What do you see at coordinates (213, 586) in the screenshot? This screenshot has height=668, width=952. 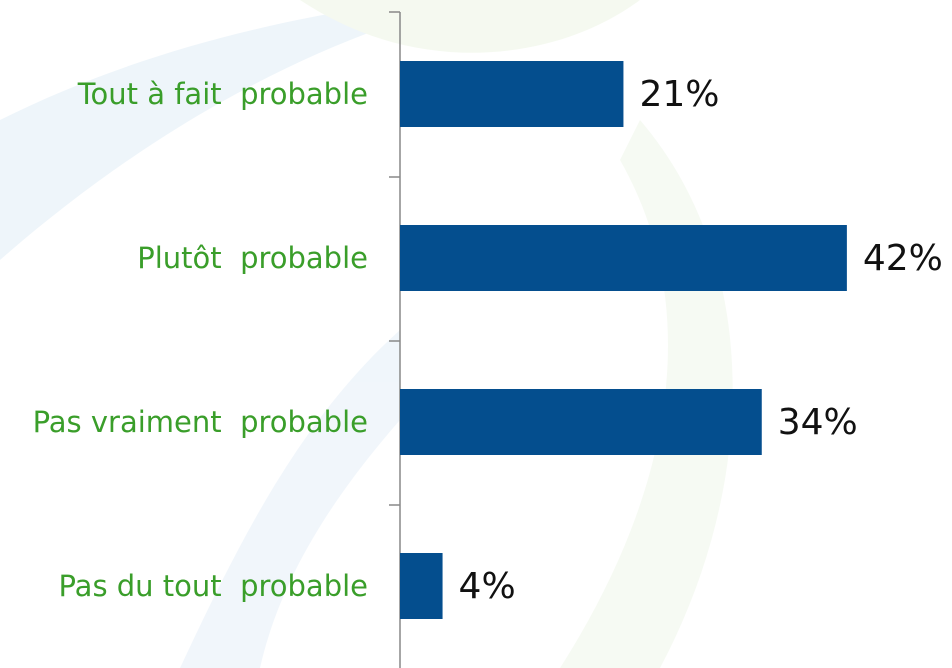 I see `category-label: Pas du tout probable` at bounding box center [213, 586].